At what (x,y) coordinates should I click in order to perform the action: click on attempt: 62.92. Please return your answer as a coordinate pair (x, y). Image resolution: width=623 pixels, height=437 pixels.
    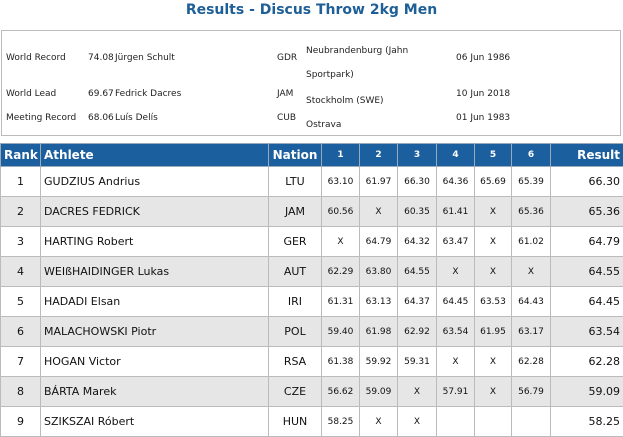
    Looking at the image, I should click on (417, 332).